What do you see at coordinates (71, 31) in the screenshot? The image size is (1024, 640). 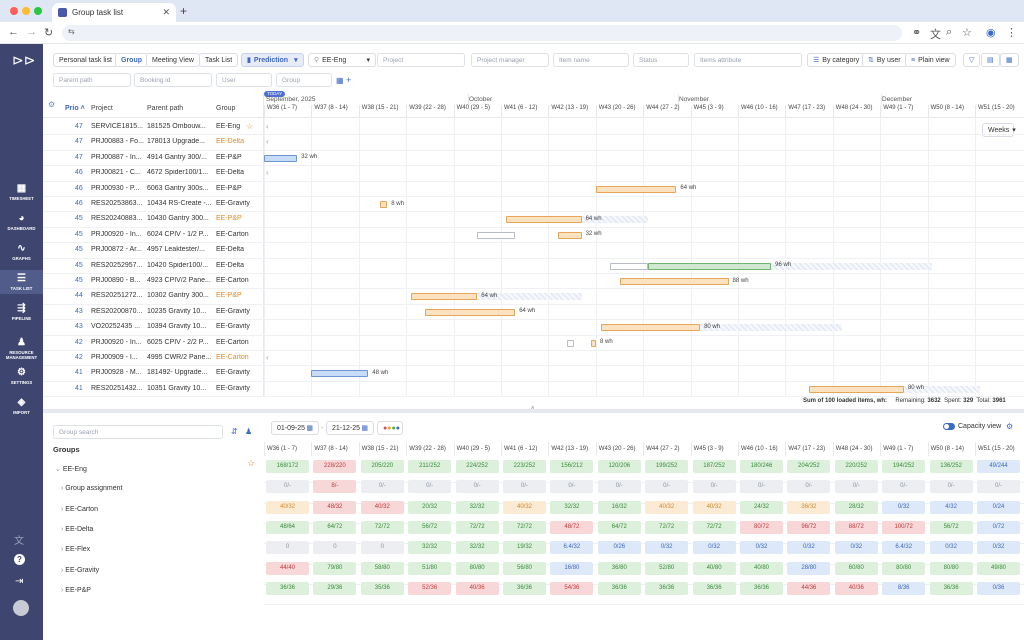 I see `site-settings-icon: ⇆` at bounding box center [71, 31].